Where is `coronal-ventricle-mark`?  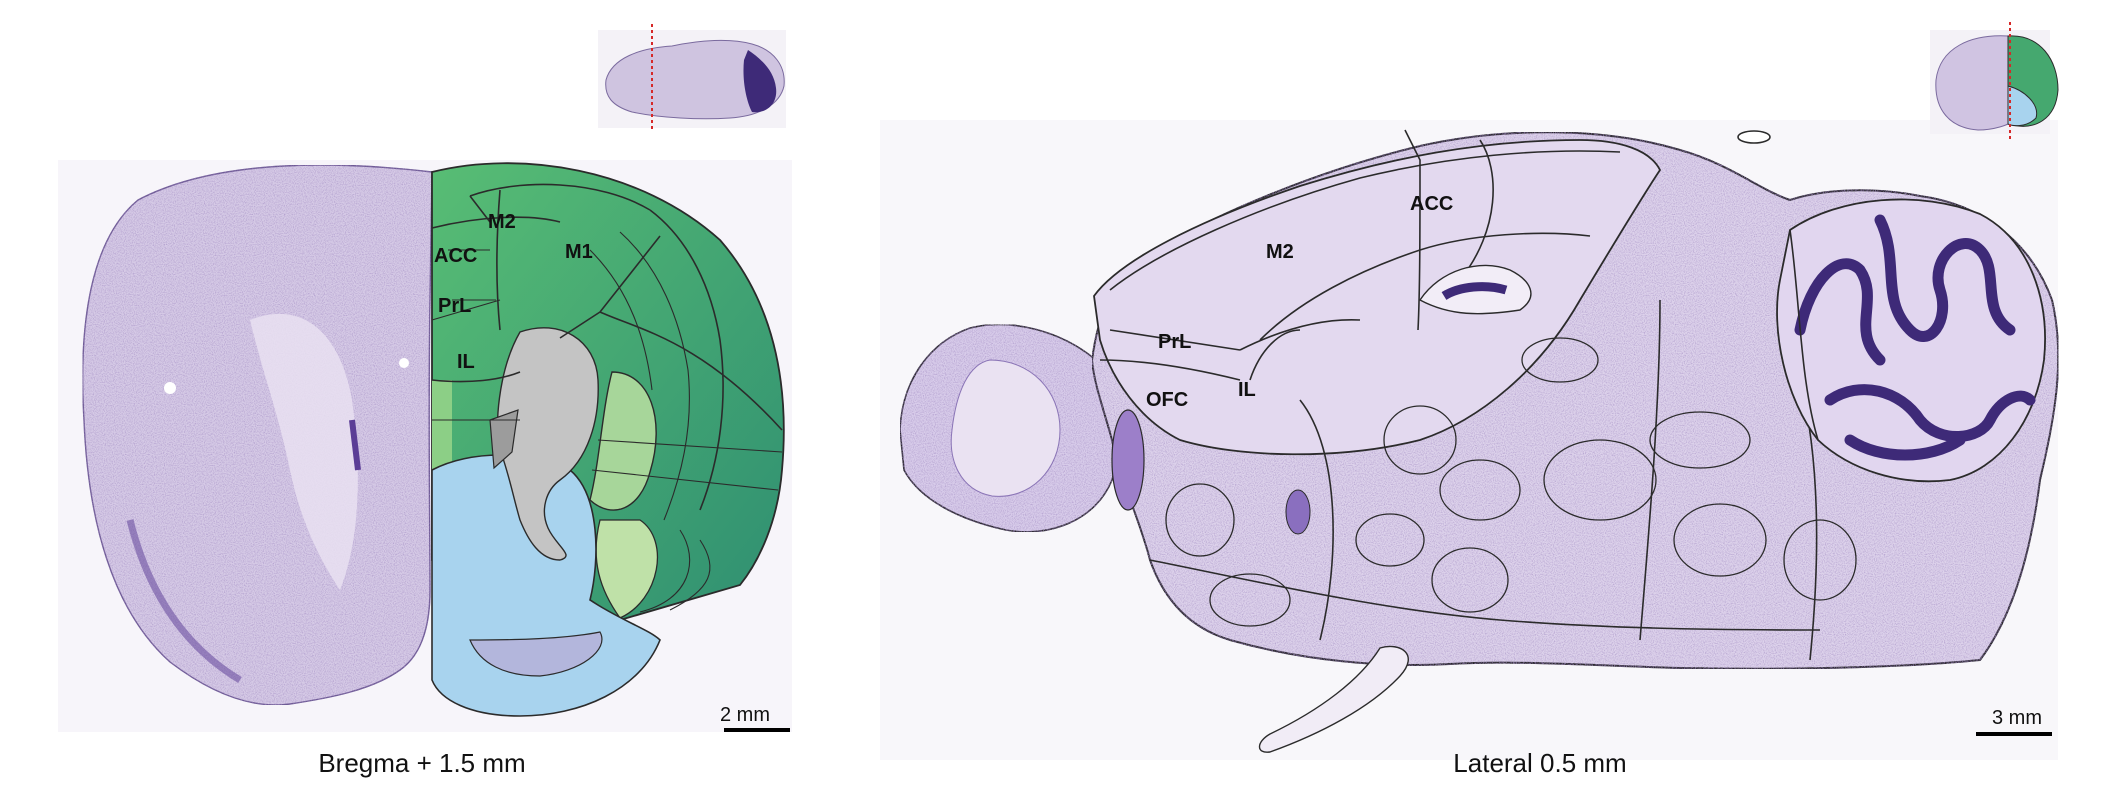
coronal-ventricle-mark is located at coordinates (355, 445).